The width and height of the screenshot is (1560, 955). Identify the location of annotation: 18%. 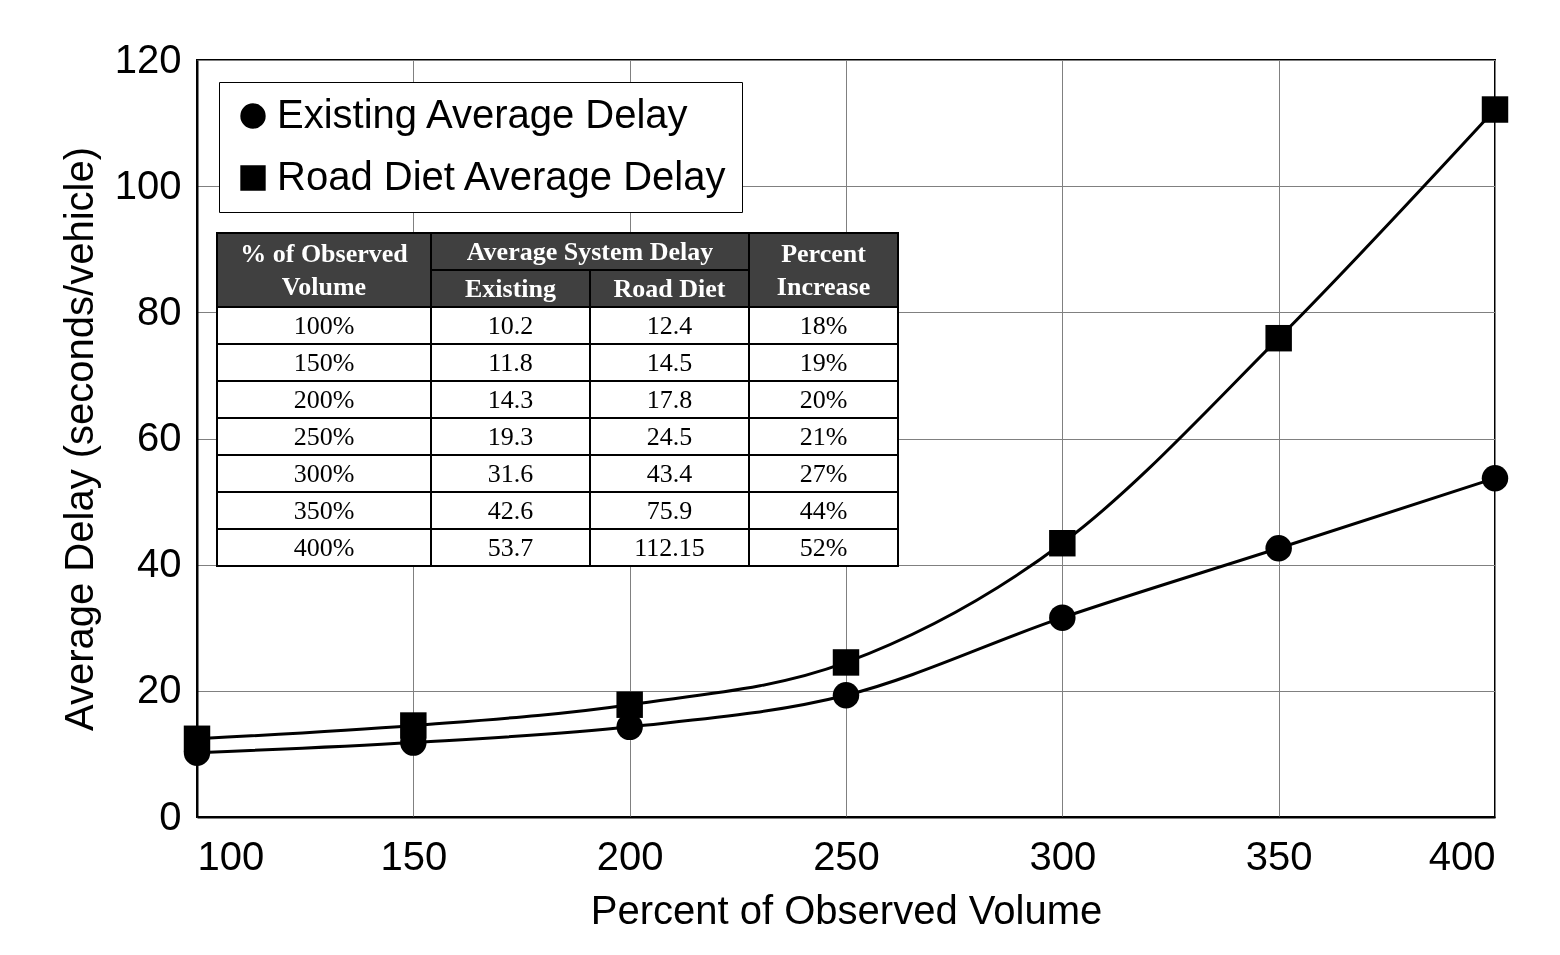
(823, 325).